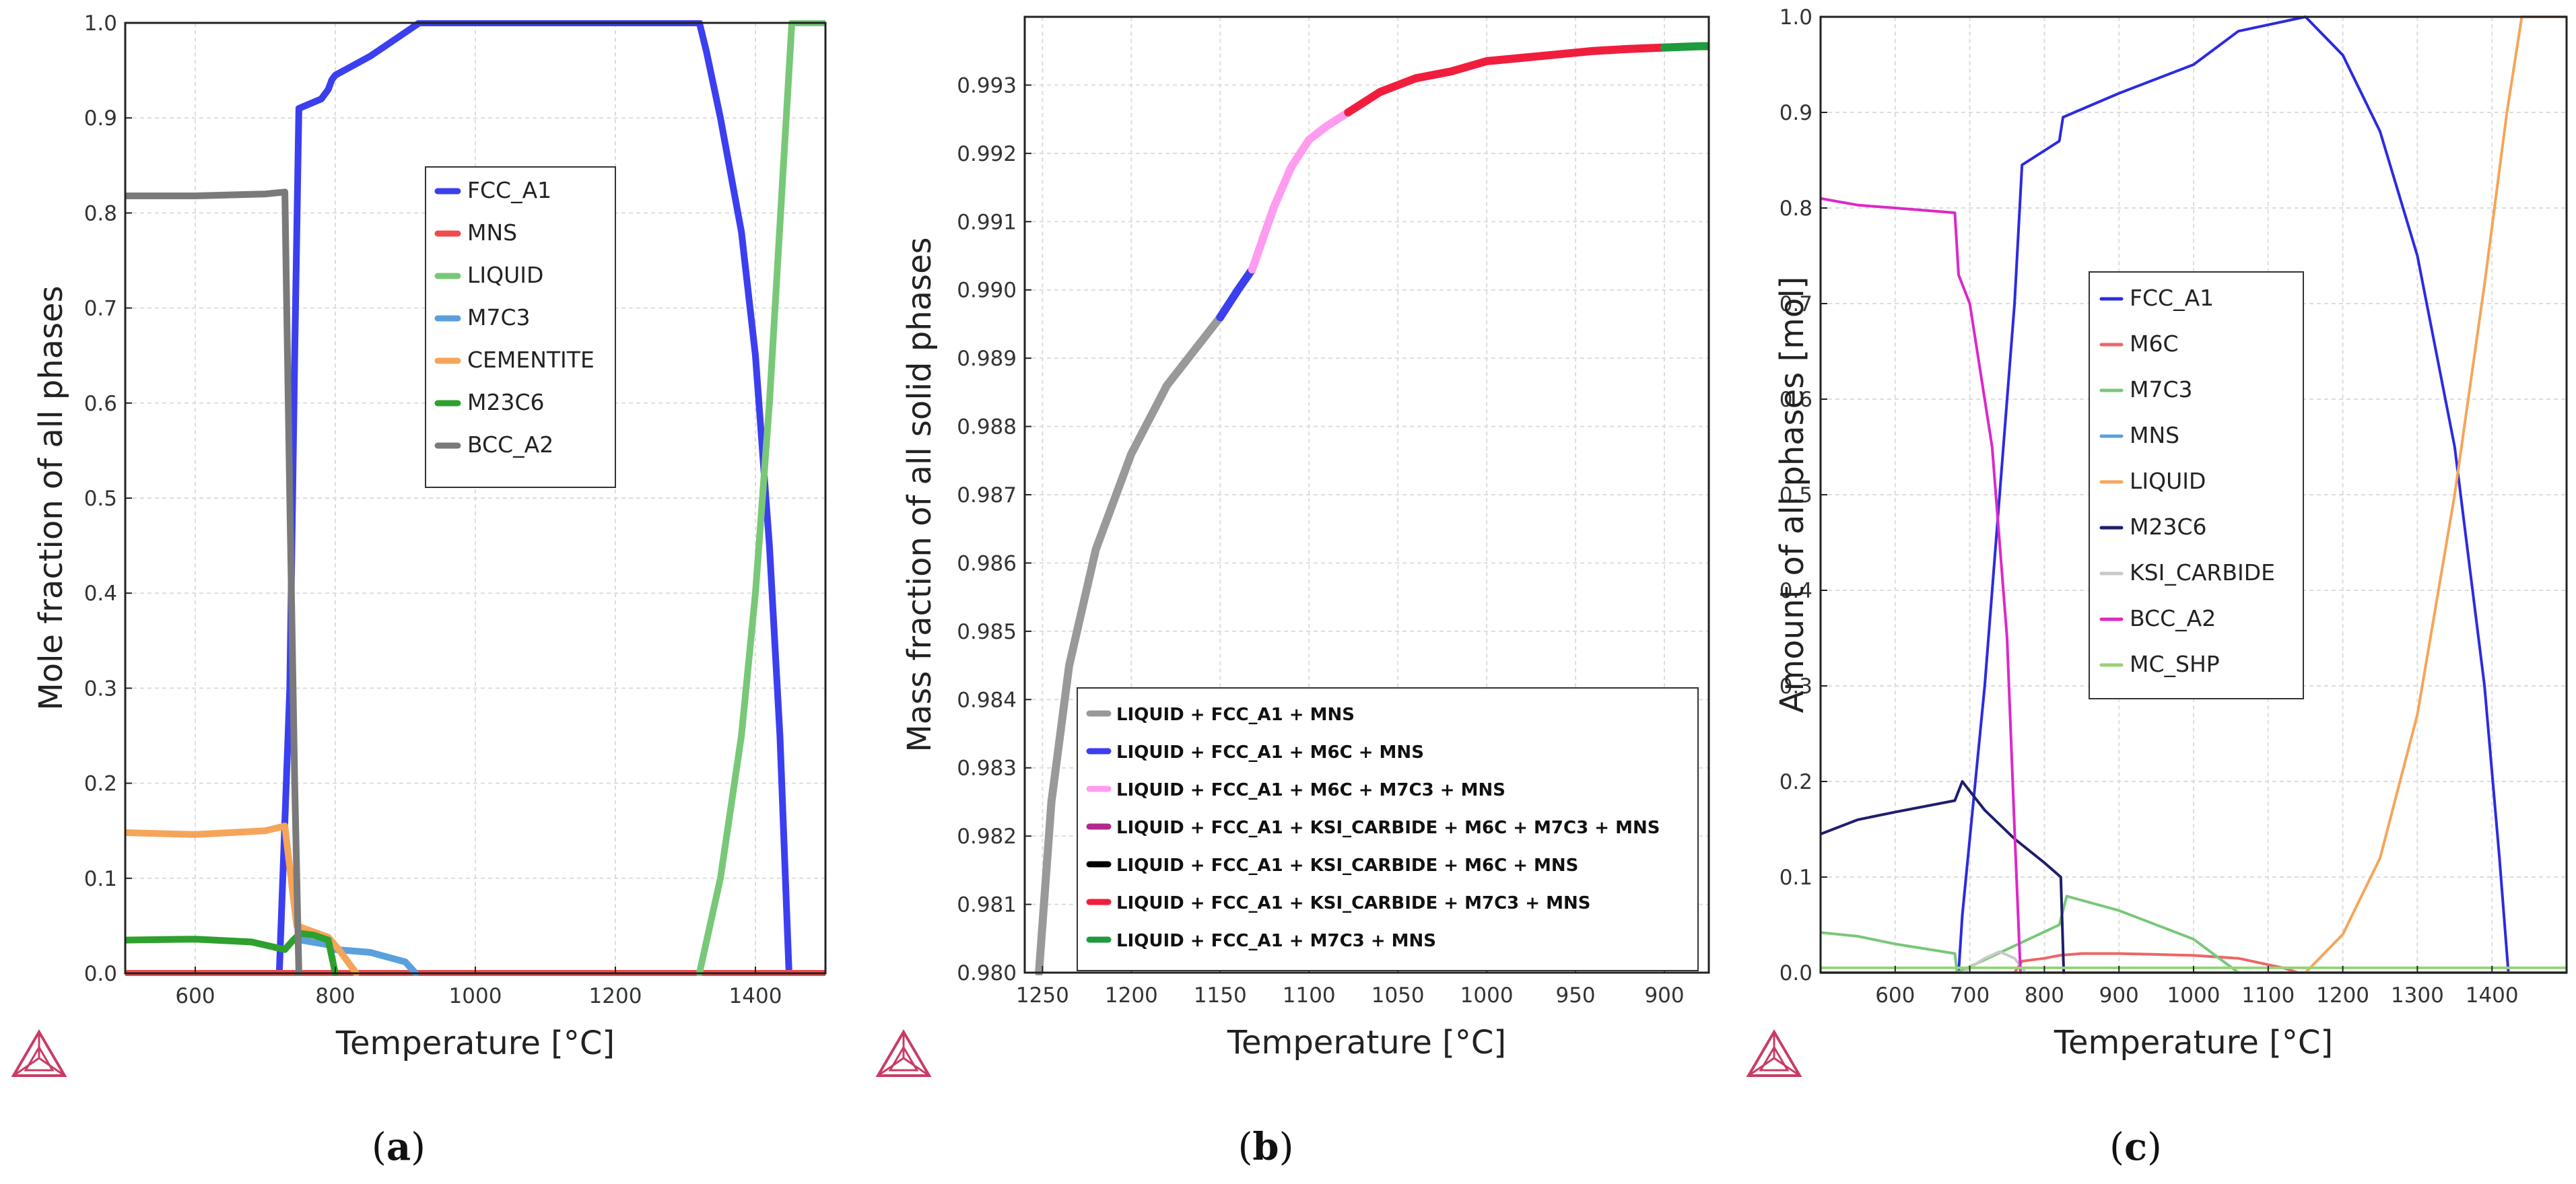 The width and height of the screenshot is (2576, 1184). Describe the element at coordinates (1575, 995) in the screenshot. I see `x-tick-label: 950` at that location.